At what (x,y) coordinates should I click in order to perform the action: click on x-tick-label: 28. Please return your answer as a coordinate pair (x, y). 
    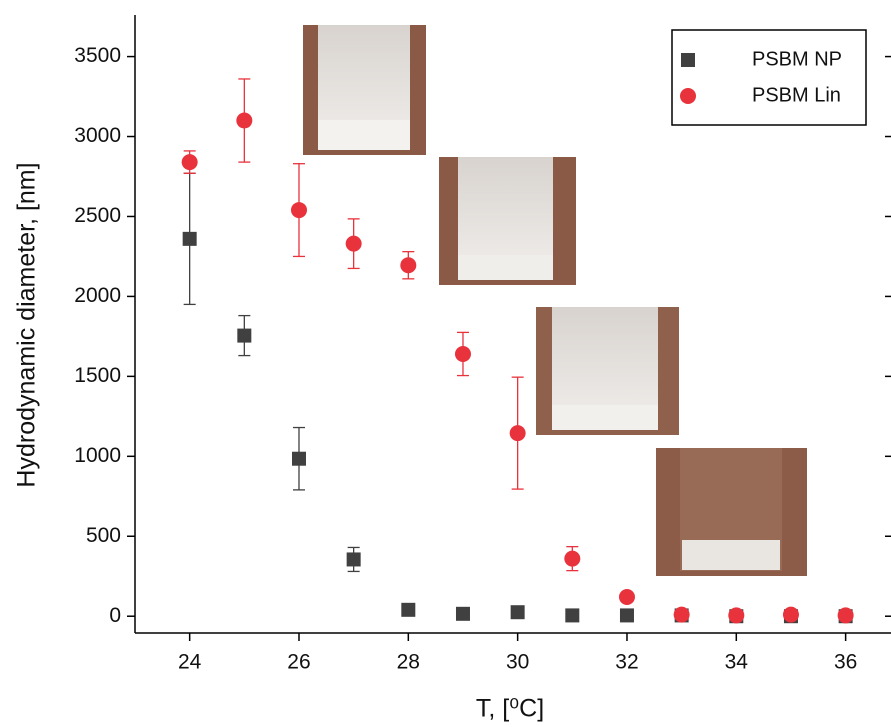
    Looking at the image, I should click on (408, 662).